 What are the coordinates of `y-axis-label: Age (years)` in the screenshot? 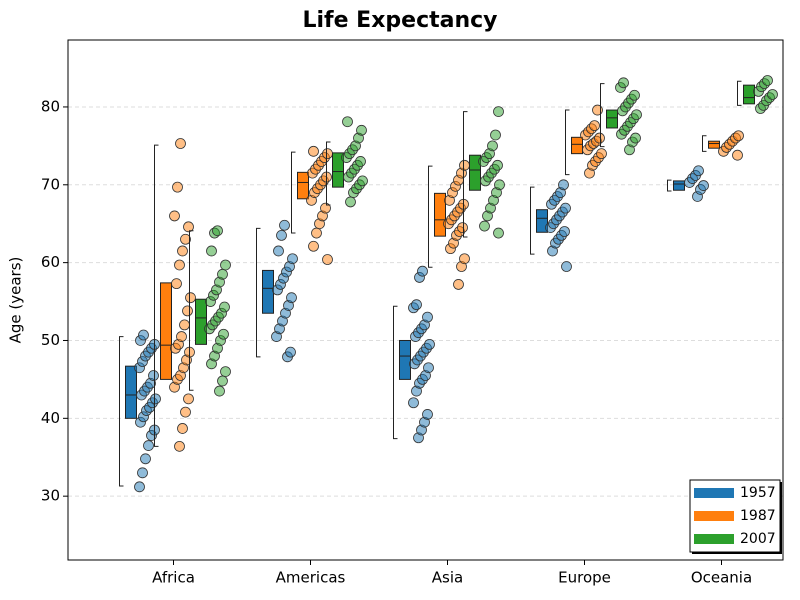 It's located at (16, 300).